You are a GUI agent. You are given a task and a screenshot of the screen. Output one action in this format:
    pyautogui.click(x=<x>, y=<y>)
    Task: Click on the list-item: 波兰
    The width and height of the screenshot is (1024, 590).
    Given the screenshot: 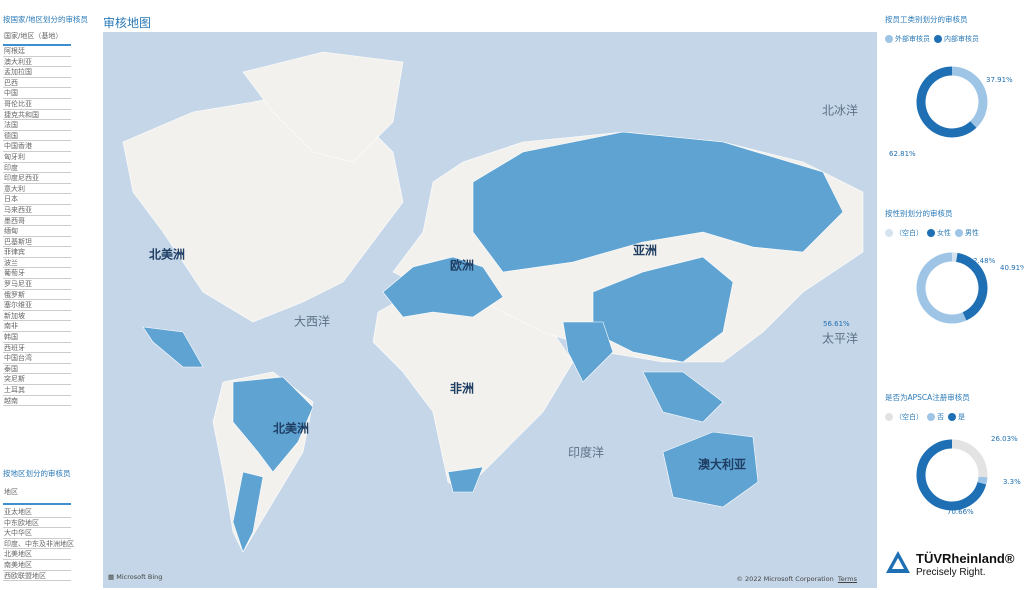 What is the action you would take?
    pyautogui.click(x=37, y=263)
    